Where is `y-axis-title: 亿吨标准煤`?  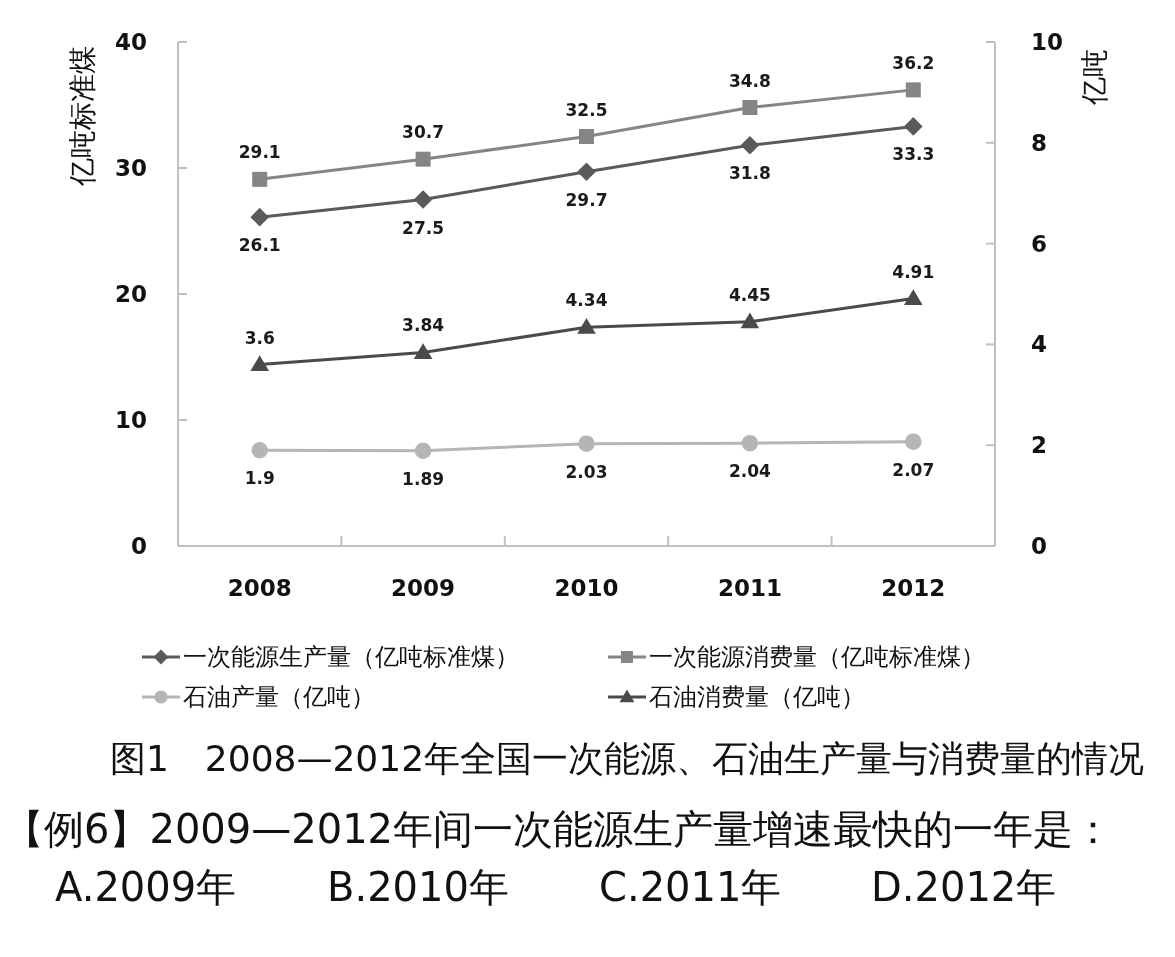
y-axis-title: 亿吨标准煤 is located at coordinates (82, 116).